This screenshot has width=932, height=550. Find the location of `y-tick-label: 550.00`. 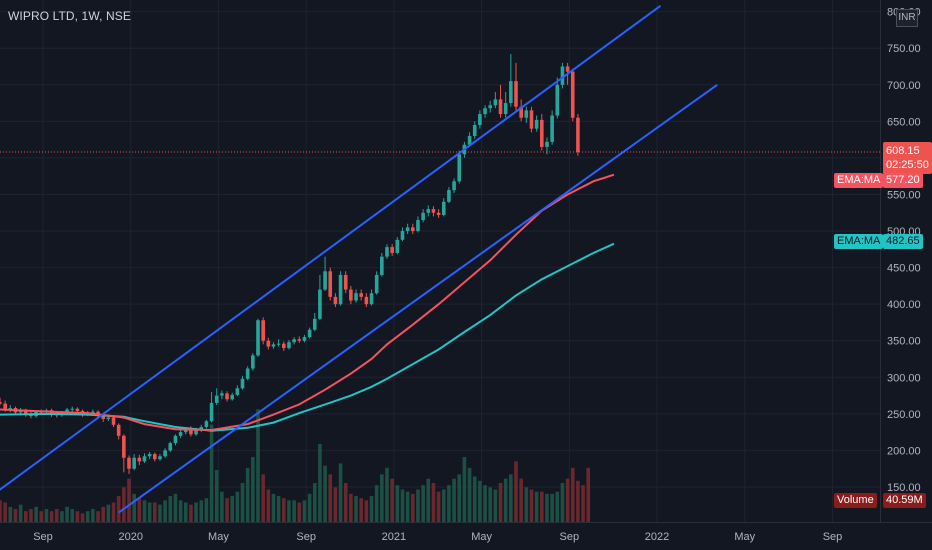

y-tick-label: 550.00 is located at coordinates (904, 195).